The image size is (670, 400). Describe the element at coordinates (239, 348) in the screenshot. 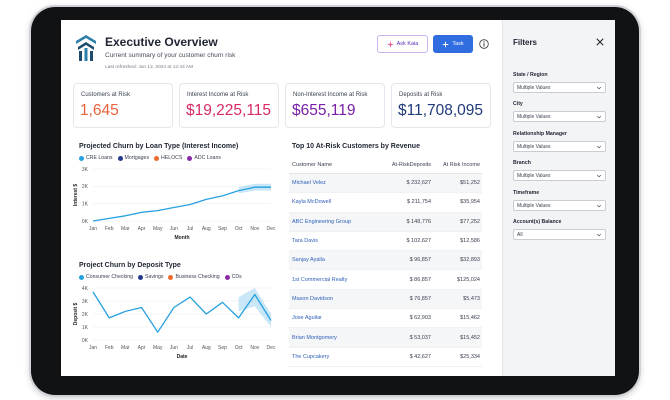

I see `x-tick-label: Oct` at that location.